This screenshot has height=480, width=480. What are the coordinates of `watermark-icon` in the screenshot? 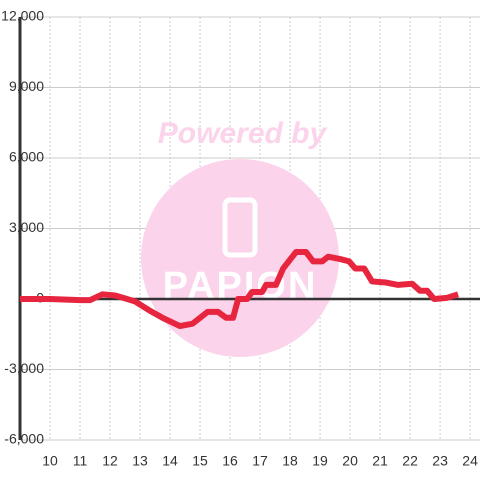 It's located at (240, 227).